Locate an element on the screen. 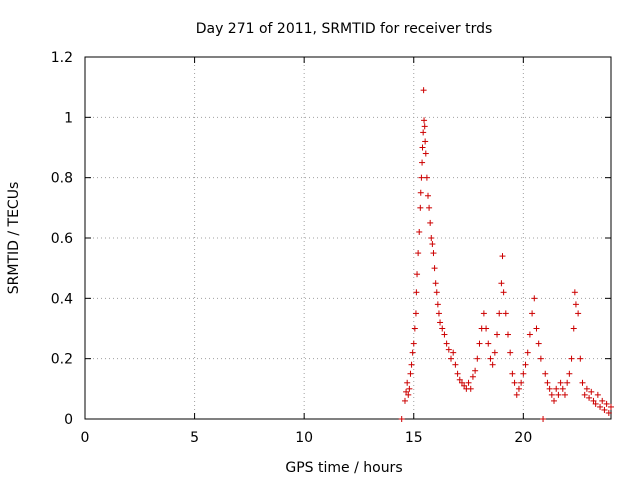 The height and width of the screenshot is (480, 640). y-tick-label: 1 is located at coordinates (68, 118).